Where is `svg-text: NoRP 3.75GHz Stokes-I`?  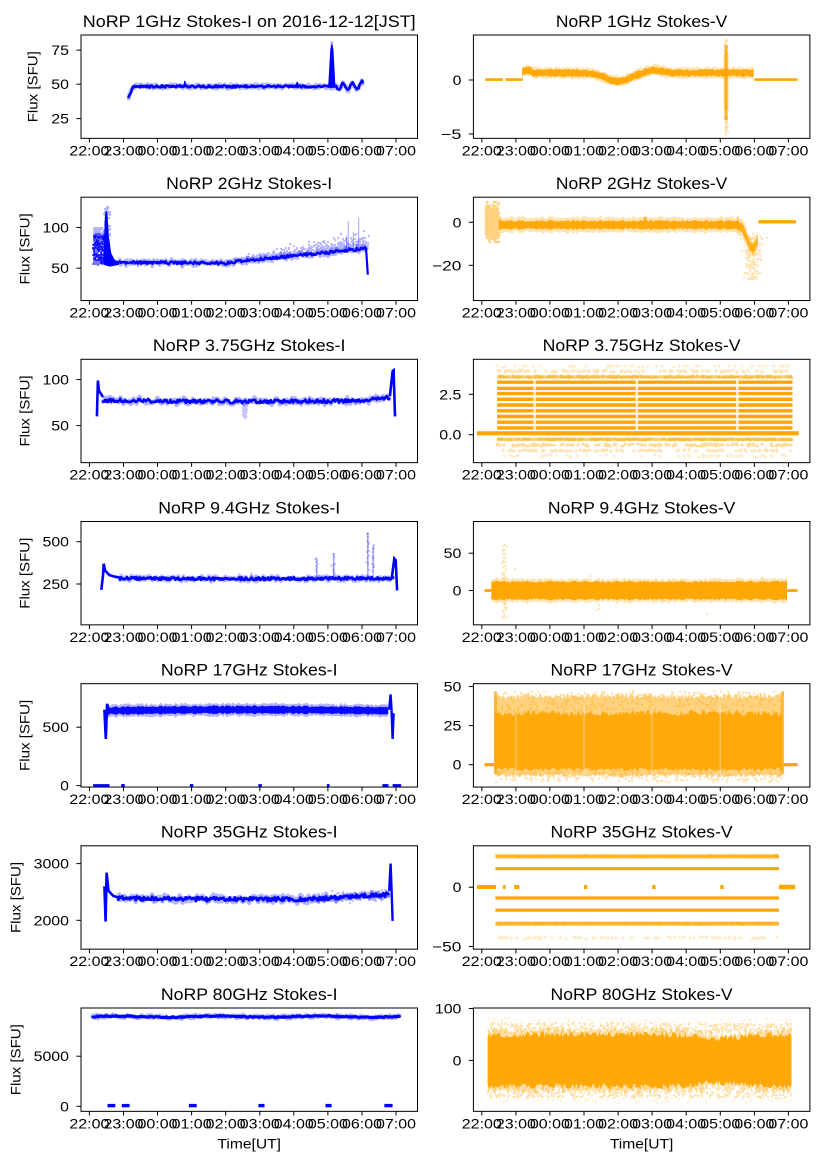 svg-text: NoRP 3.75GHz Stokes-I is located at coordinates (249, 346).